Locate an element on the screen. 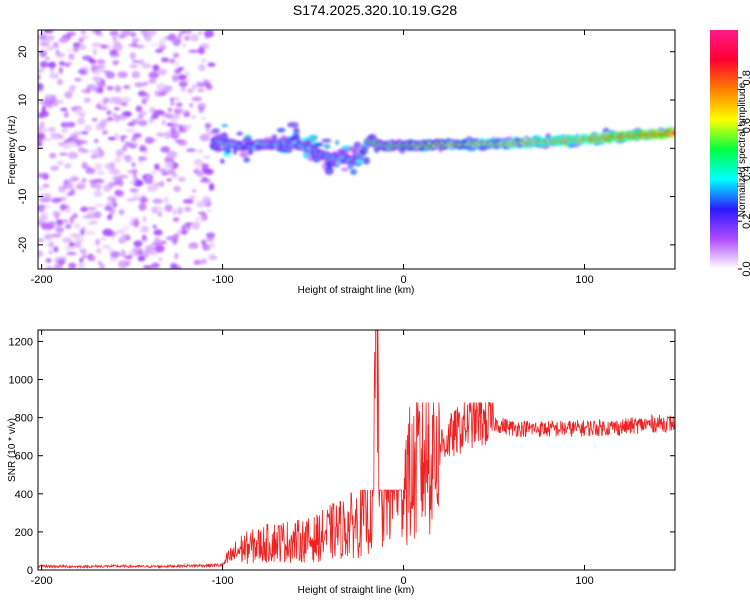 This screenshot has height=600, width=750. colorbar-gradient is located at coordinates (724, 149).